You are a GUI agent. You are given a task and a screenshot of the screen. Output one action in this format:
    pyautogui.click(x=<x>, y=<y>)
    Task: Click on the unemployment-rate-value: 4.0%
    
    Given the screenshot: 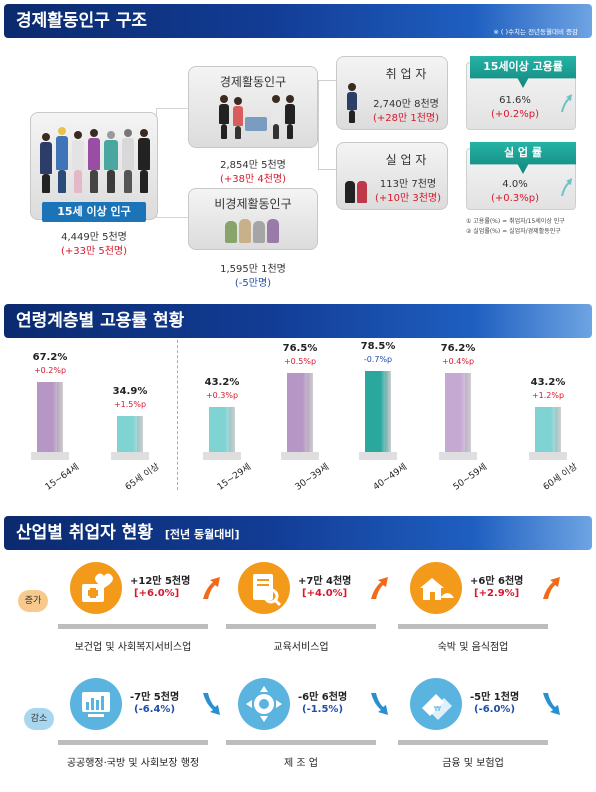 What is the action you would take?
    pyautogui.click(x=515, y=184)
    